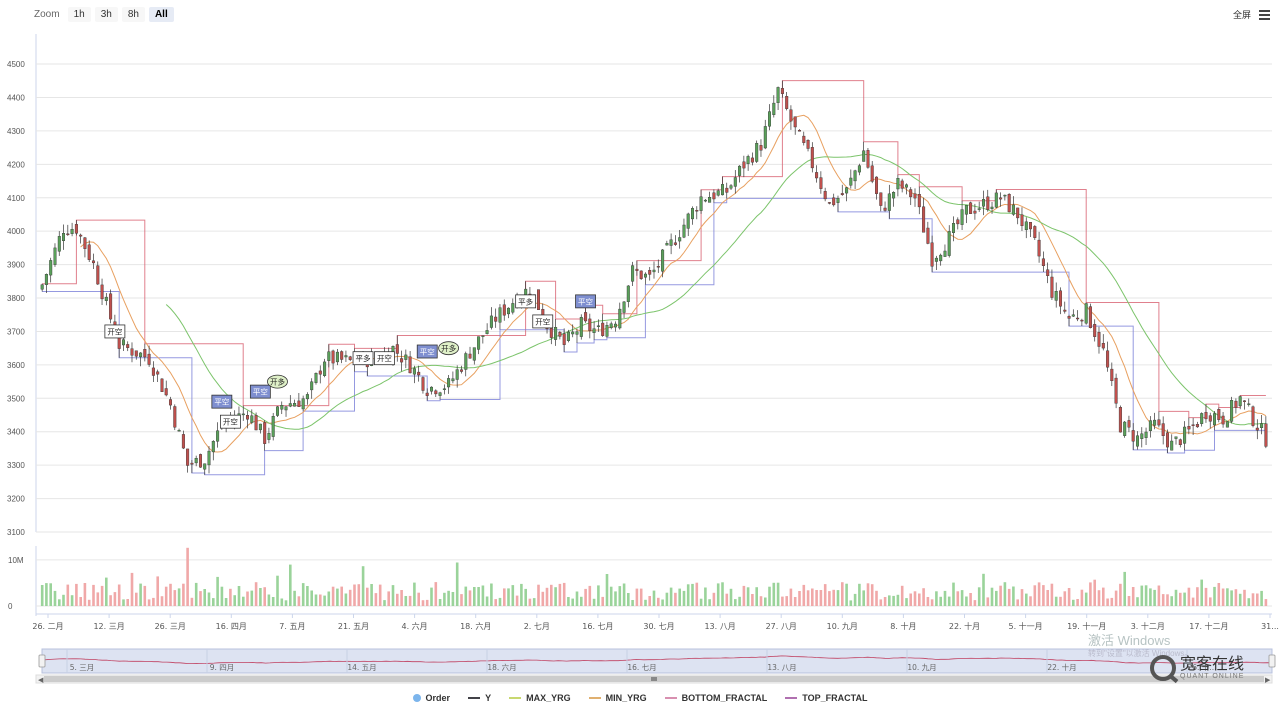 The width and height of the screenshot is (1280, 719). Describe the element at coordinates (133, 14) in the screenshot. I see `zoom-8h-button: 8h` at that location.